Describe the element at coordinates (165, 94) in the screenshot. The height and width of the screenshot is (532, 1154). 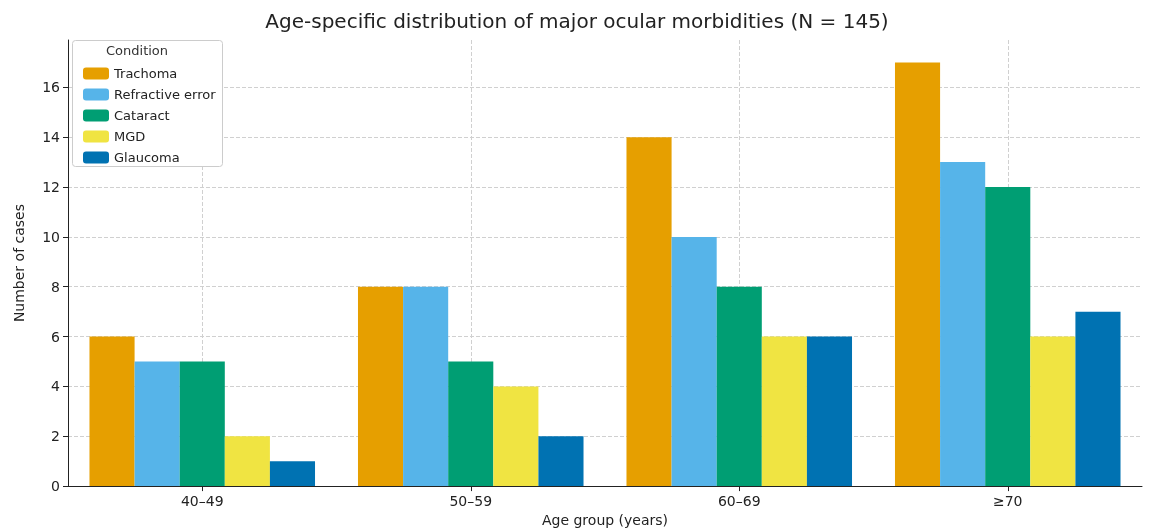
I see `legend-label: Refractive error` at that location.